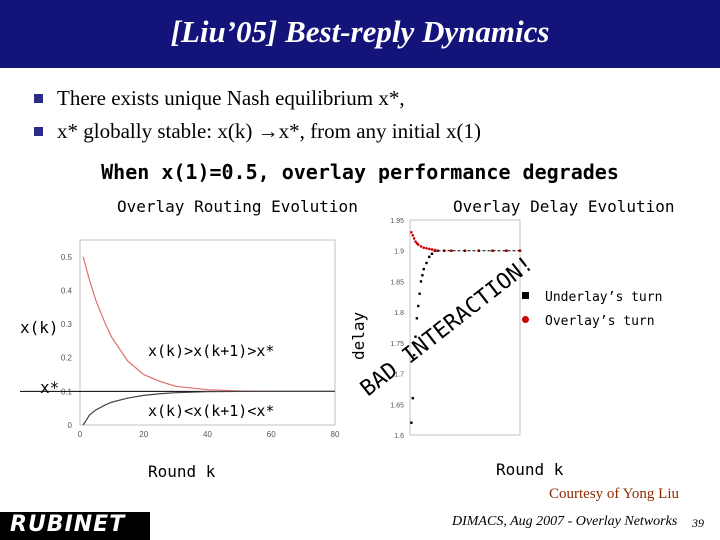  Describe the element at coordinates (182, 471) in the screenshot. I see `left-chart-xlabel: Round k` at that location.